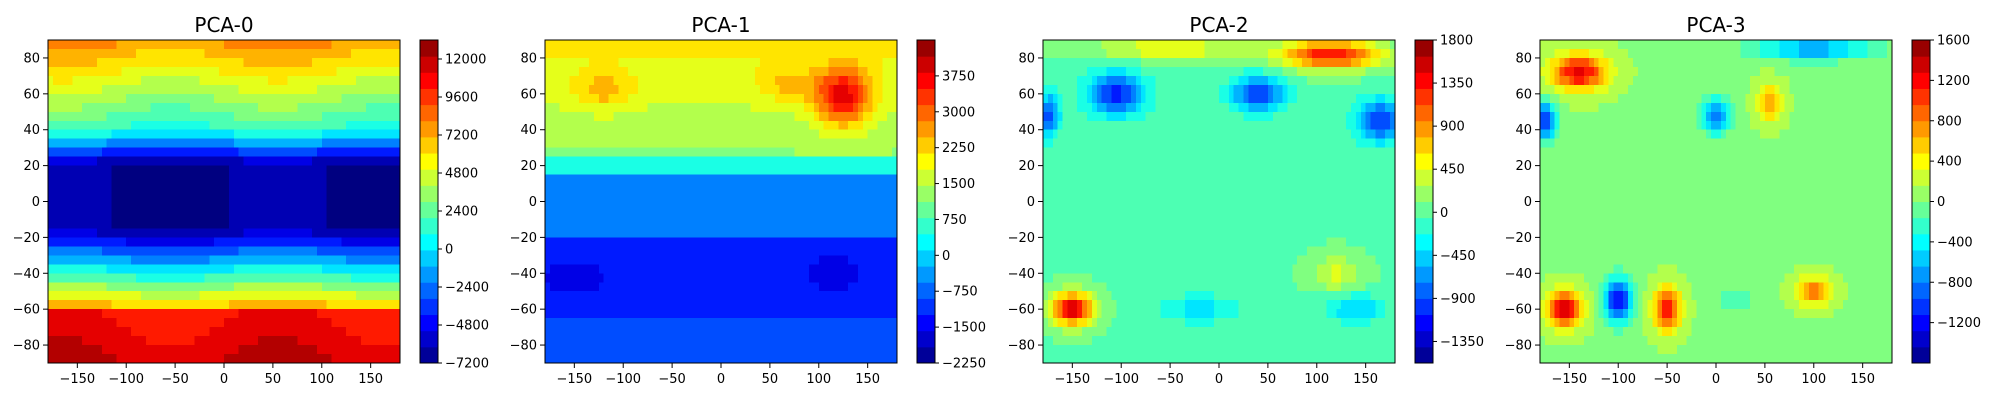 This screenshot has height=404, width=2000. Describe the element at coordinates (461, 174) in the screenshot. I see `colorbar-tick-label: 4800` at that location.